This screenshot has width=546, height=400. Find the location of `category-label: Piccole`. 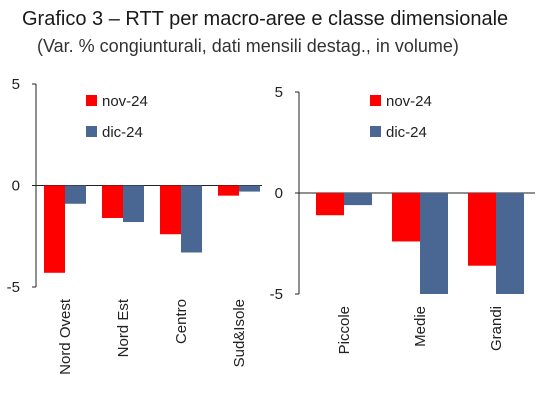

category-label: Piccole is located at coordinates (344, 330).